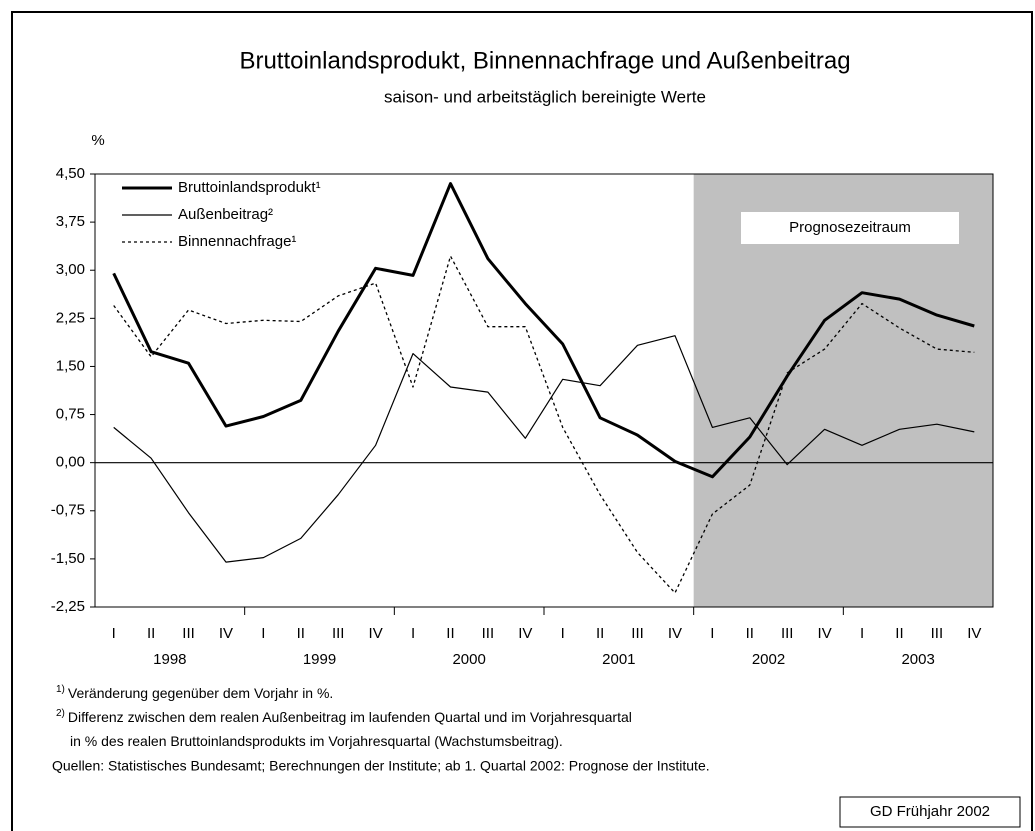  Describe the element at coordinates (70, 414) in the screenshot. I see `y-tick-label: 0,75` at that location.